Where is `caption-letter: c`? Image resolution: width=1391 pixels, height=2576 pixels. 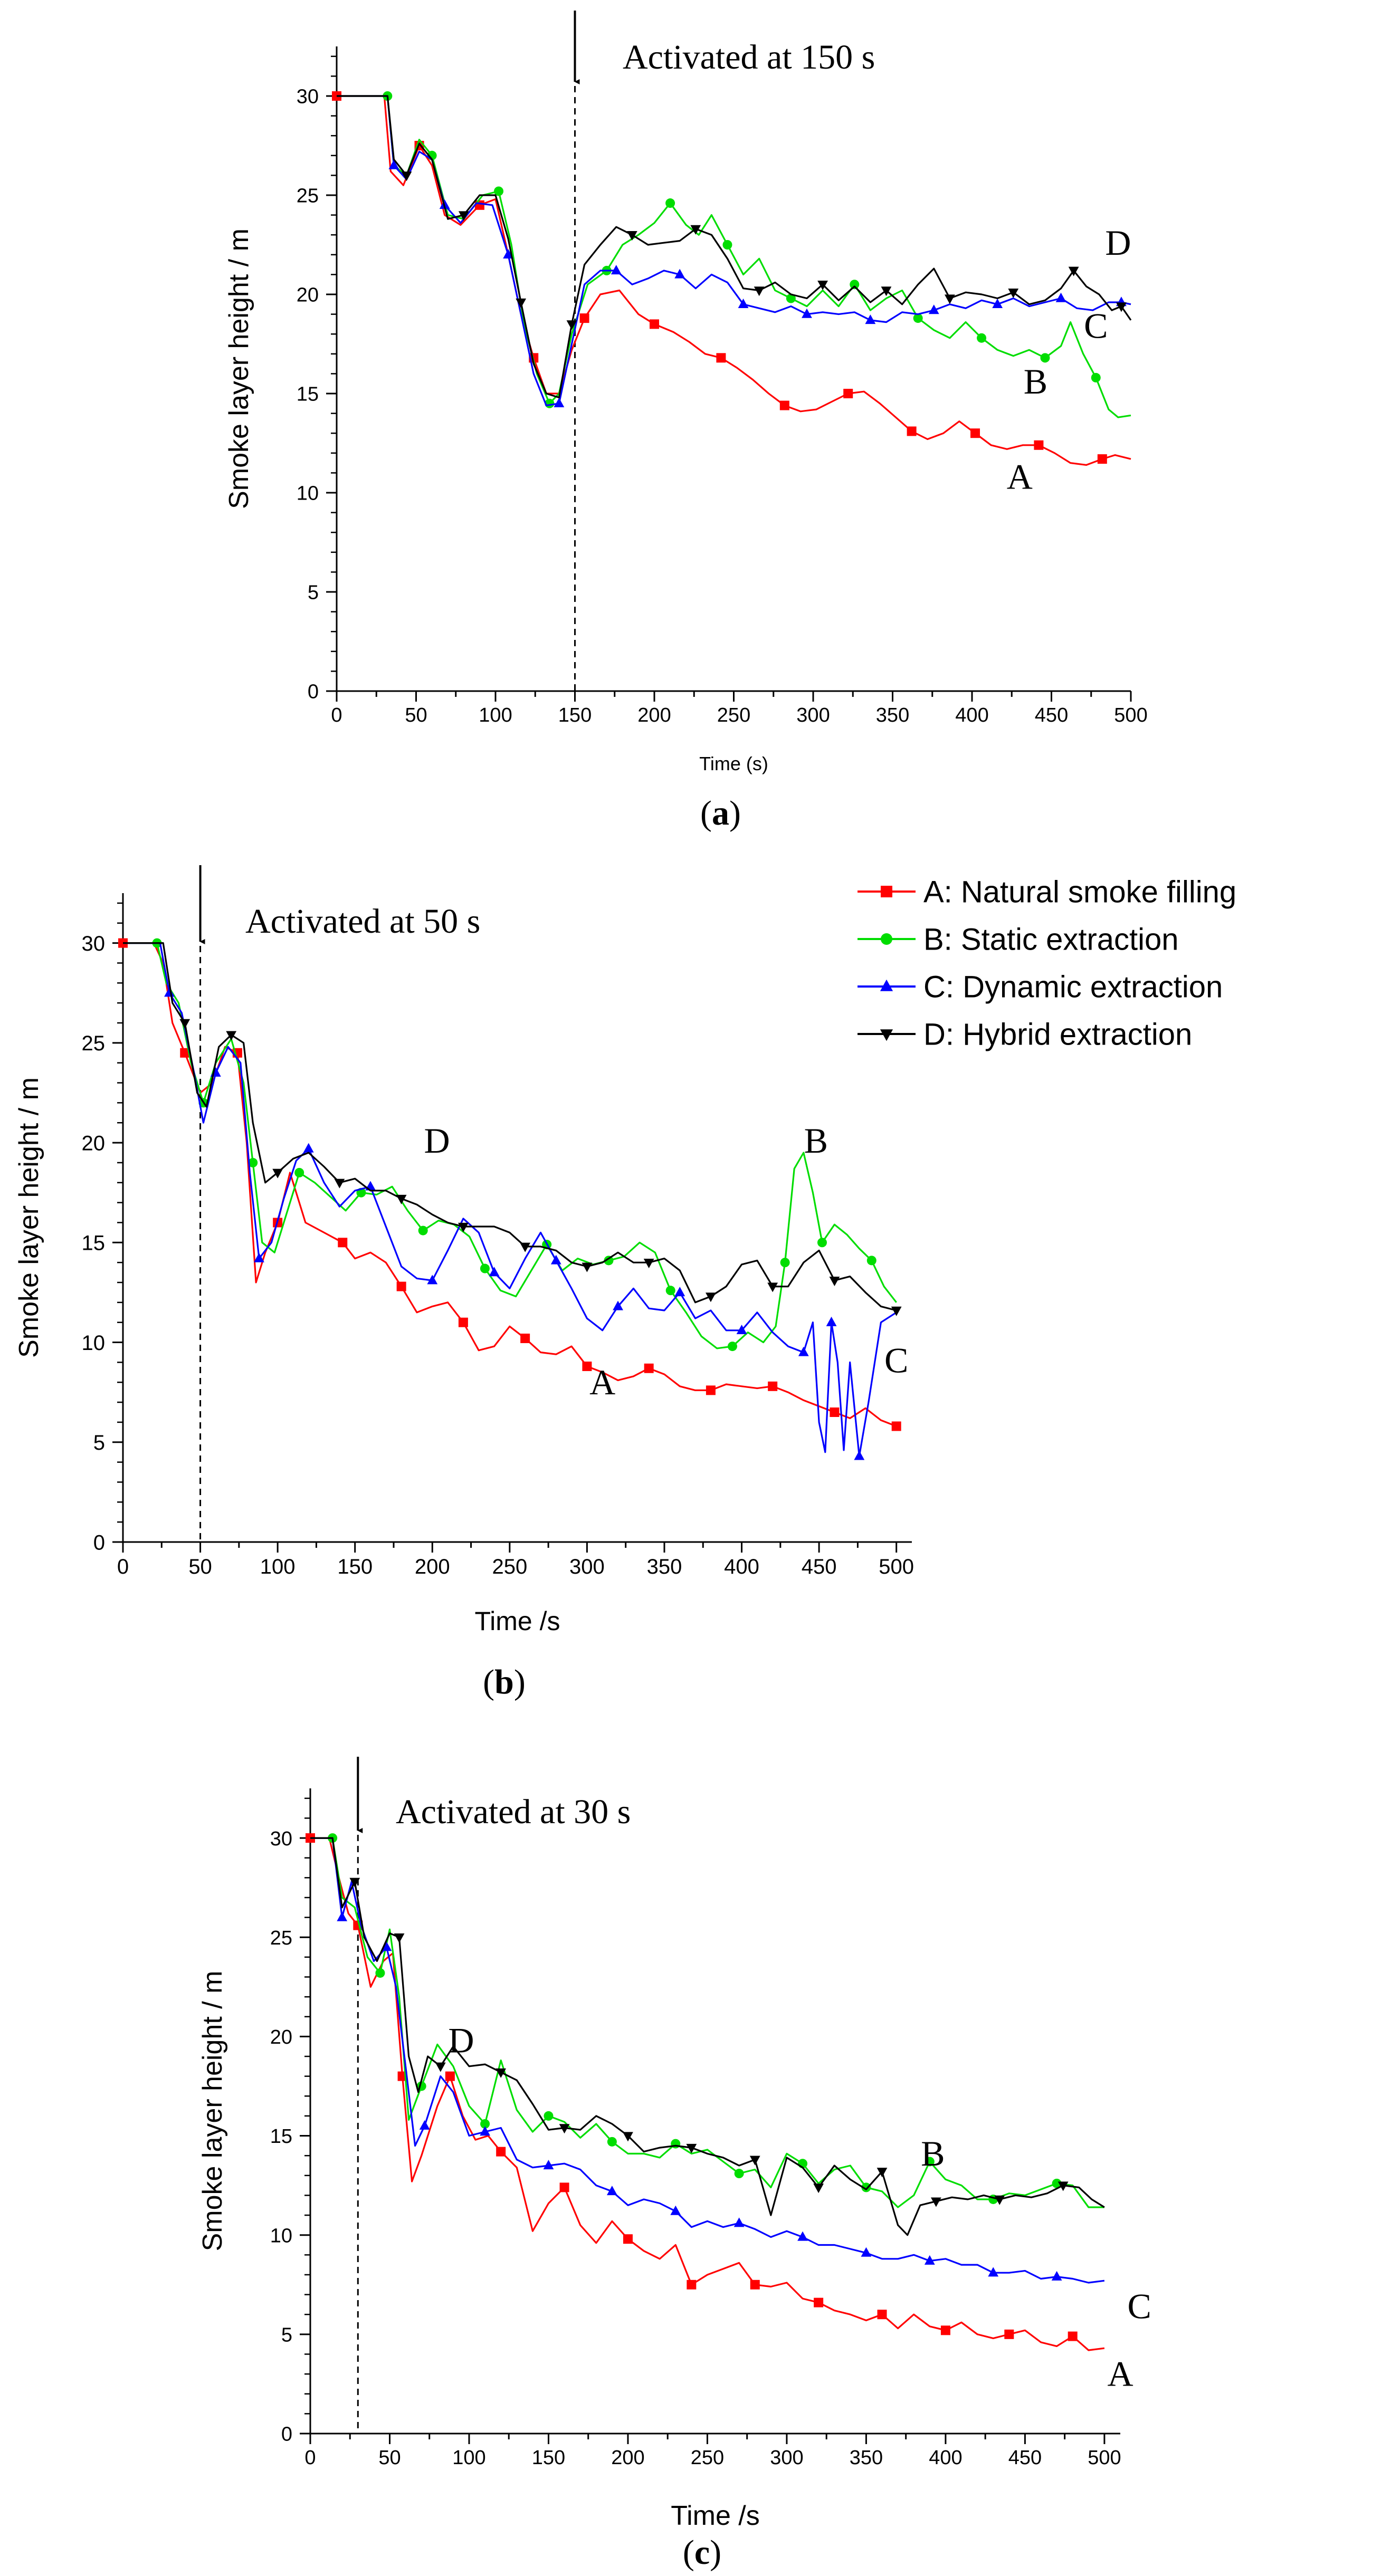
caption-letter: c is located at coordinates (702, 2552).